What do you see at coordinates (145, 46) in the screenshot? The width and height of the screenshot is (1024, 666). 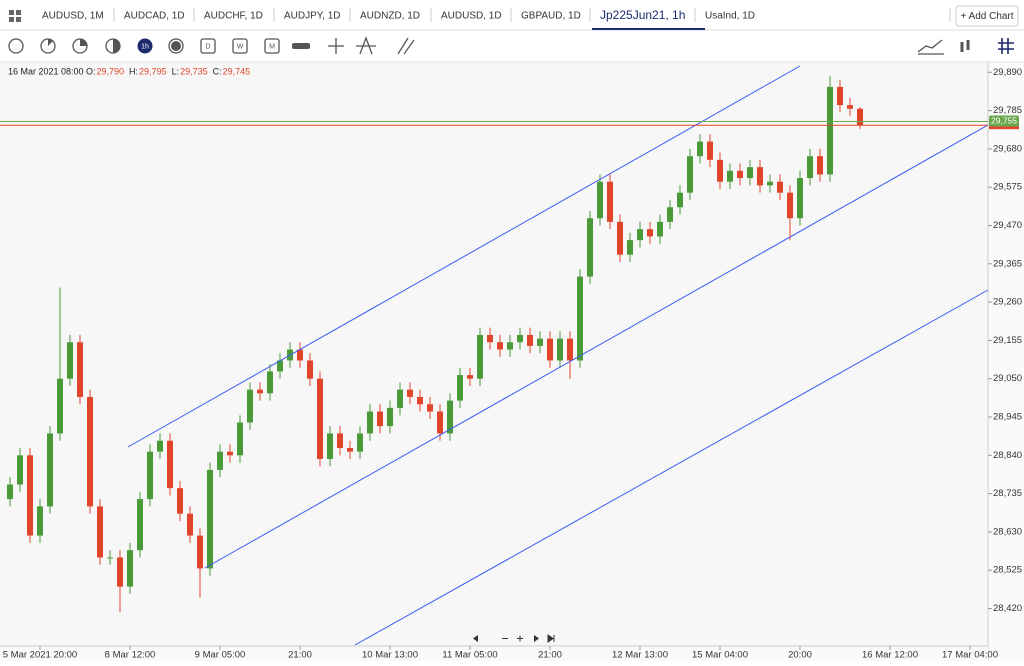 I see `interval-icon-label: 1h` at bounding box center [145, 46].